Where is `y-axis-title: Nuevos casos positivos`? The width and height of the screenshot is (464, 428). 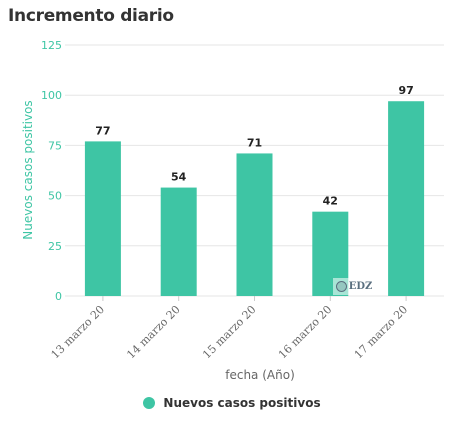 y-axis-title: Nuevos casos positivos is located at coordinates (28, 169).